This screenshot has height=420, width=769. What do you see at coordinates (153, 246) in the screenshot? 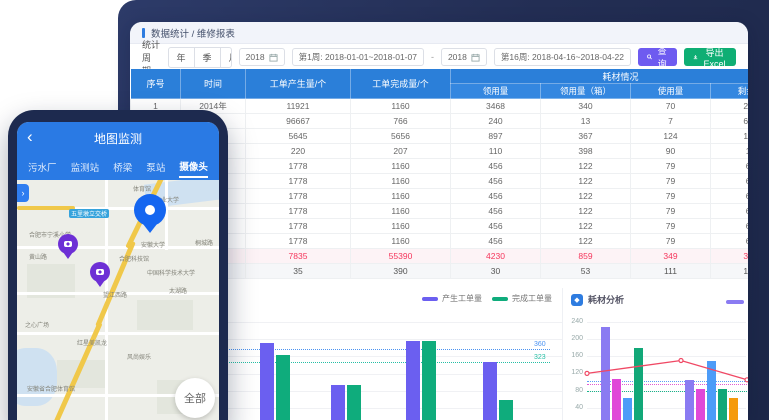
I see `map-label: 安徽大学` at bounding box center [153, 246].